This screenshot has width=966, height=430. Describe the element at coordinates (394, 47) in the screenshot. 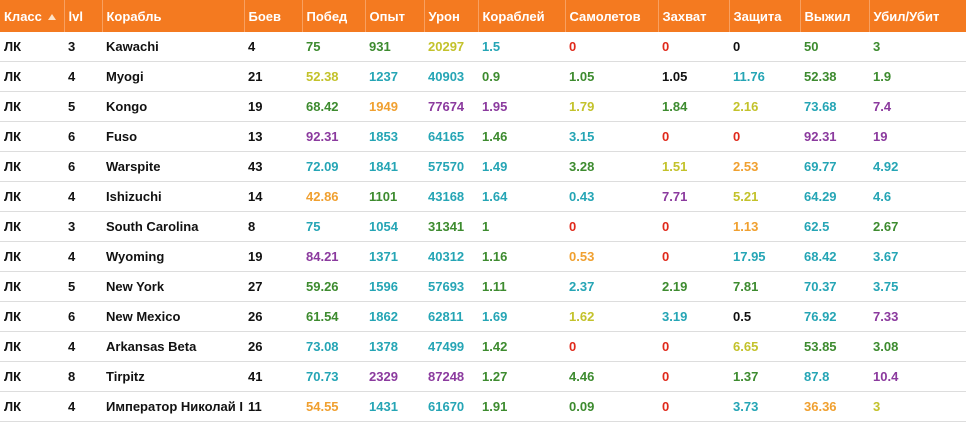

I see `table-cell: 931` at that location.